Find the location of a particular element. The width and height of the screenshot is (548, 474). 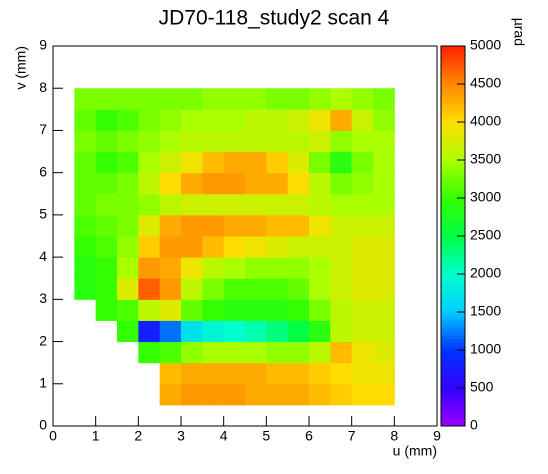

y-axis-label: v (mm) is located at coordinates (21, 68).